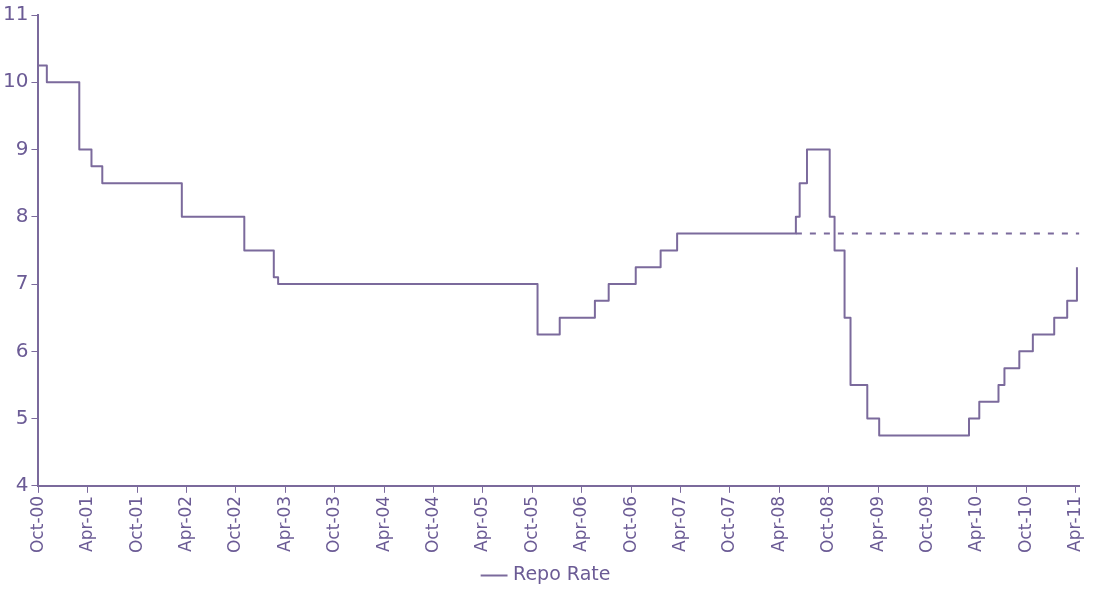  Describe the element at coordinates (678, 523) in the screenshot. I see `x-tick-label: Apr-07` at that location.